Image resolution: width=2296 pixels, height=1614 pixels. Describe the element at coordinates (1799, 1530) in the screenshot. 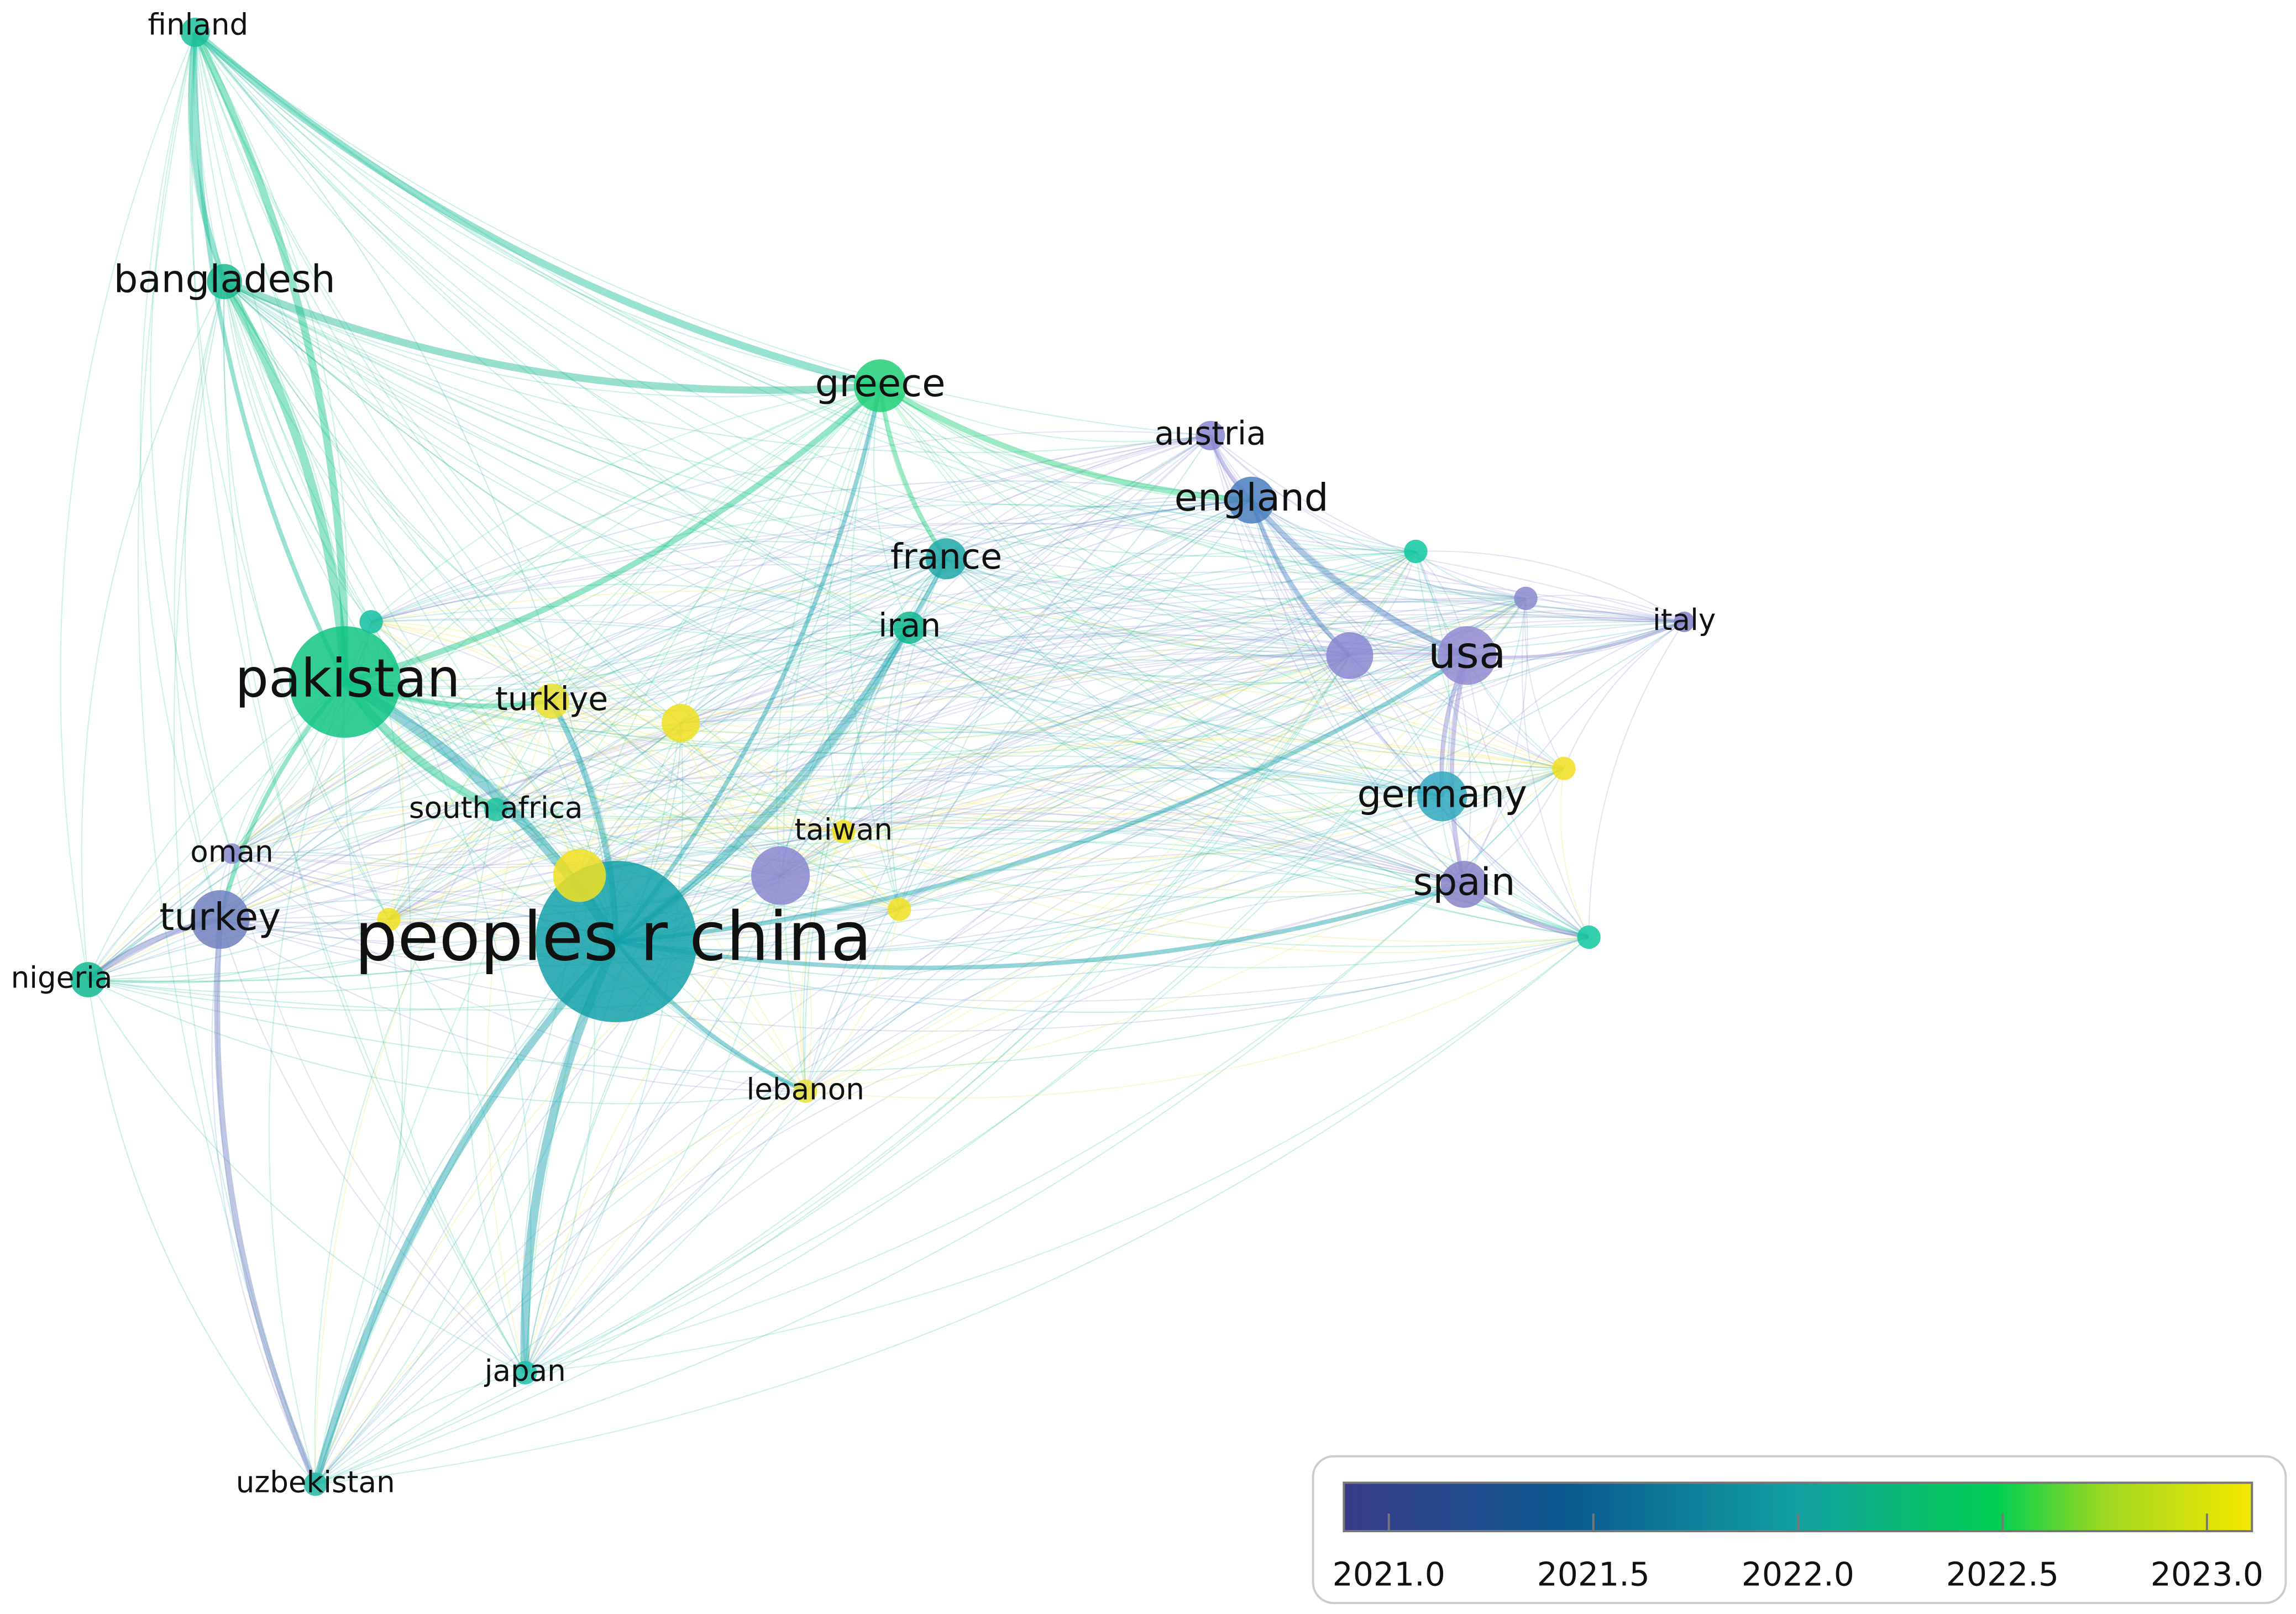

I see `legend: 2021.0 2021.5 2022.0 2022.5 2023.0` at that location.